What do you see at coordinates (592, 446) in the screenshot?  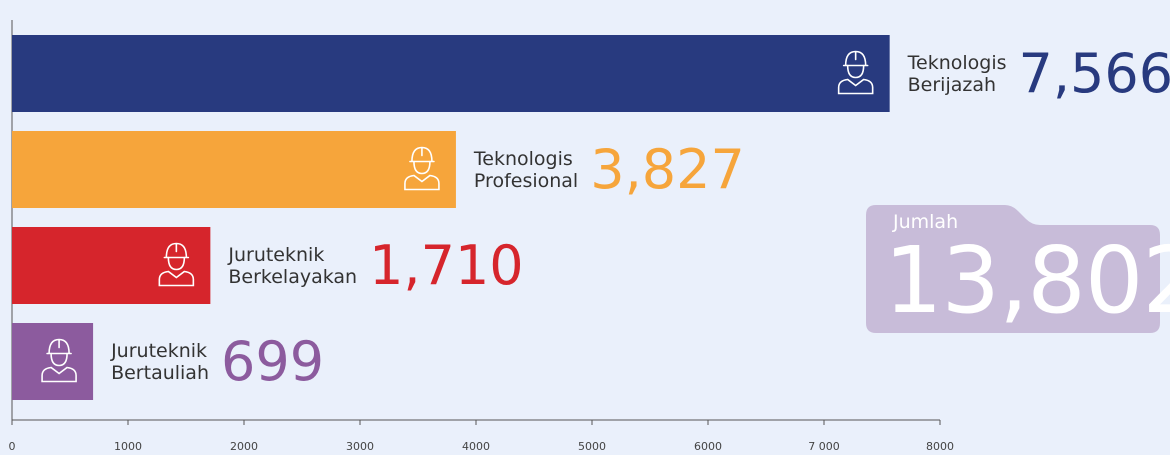 I see `x-tick-label: 5000` at bounding box center [592, 446].